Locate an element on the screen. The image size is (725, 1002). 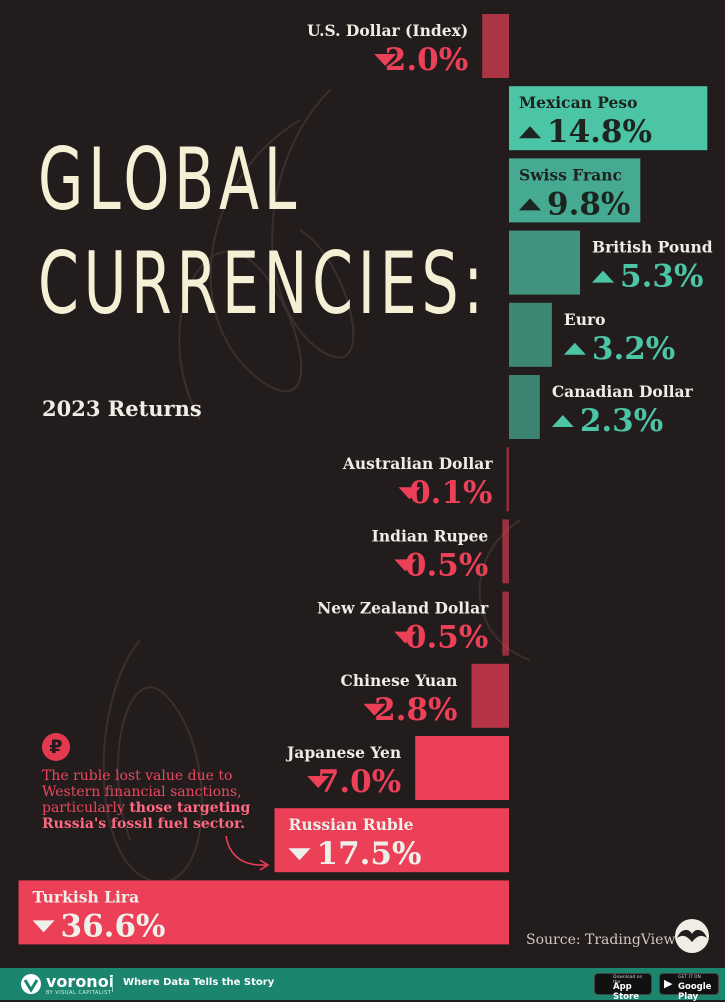
ruble-icon: ₽ is located at coordinates (56, 747).